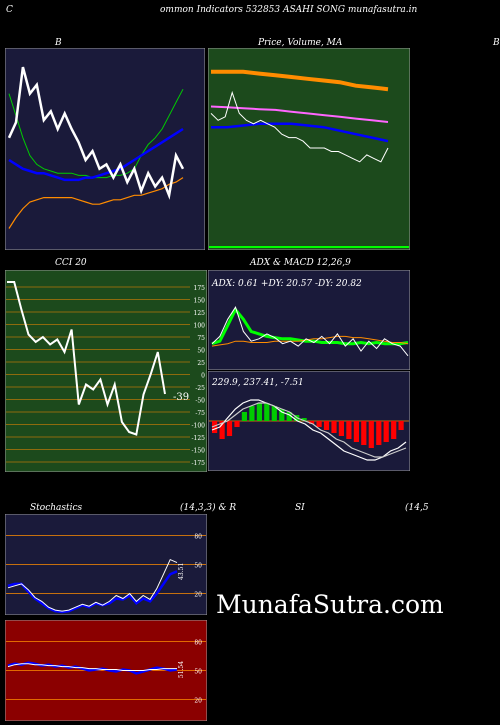  Describe the element at coordinates (496, 43) in the screenshot. I see `header-right-letter: B` at that location.